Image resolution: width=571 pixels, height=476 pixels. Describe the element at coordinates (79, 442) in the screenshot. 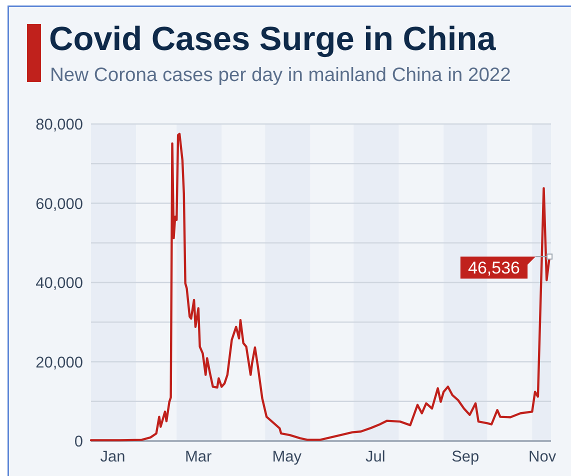

I see `y-tick-label: 0` at that location.